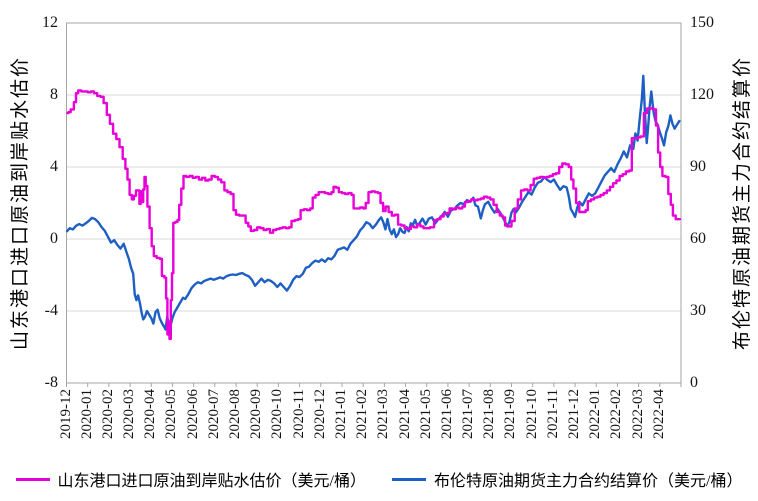 Image resolution: width=758 pixels, height=501 pixels. I want to click on left-axis-tick-label: -4, so click(51, 310).